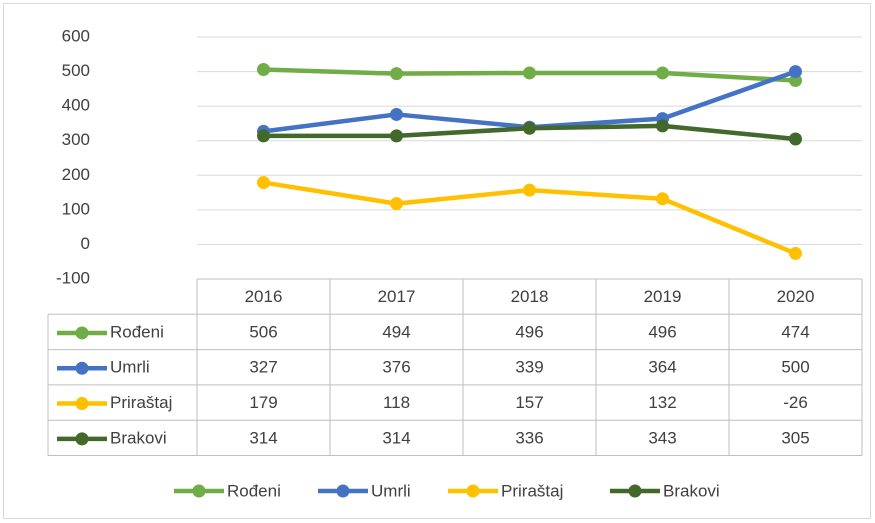  I want to click on legend-label: Umrli, so click(391, 490).